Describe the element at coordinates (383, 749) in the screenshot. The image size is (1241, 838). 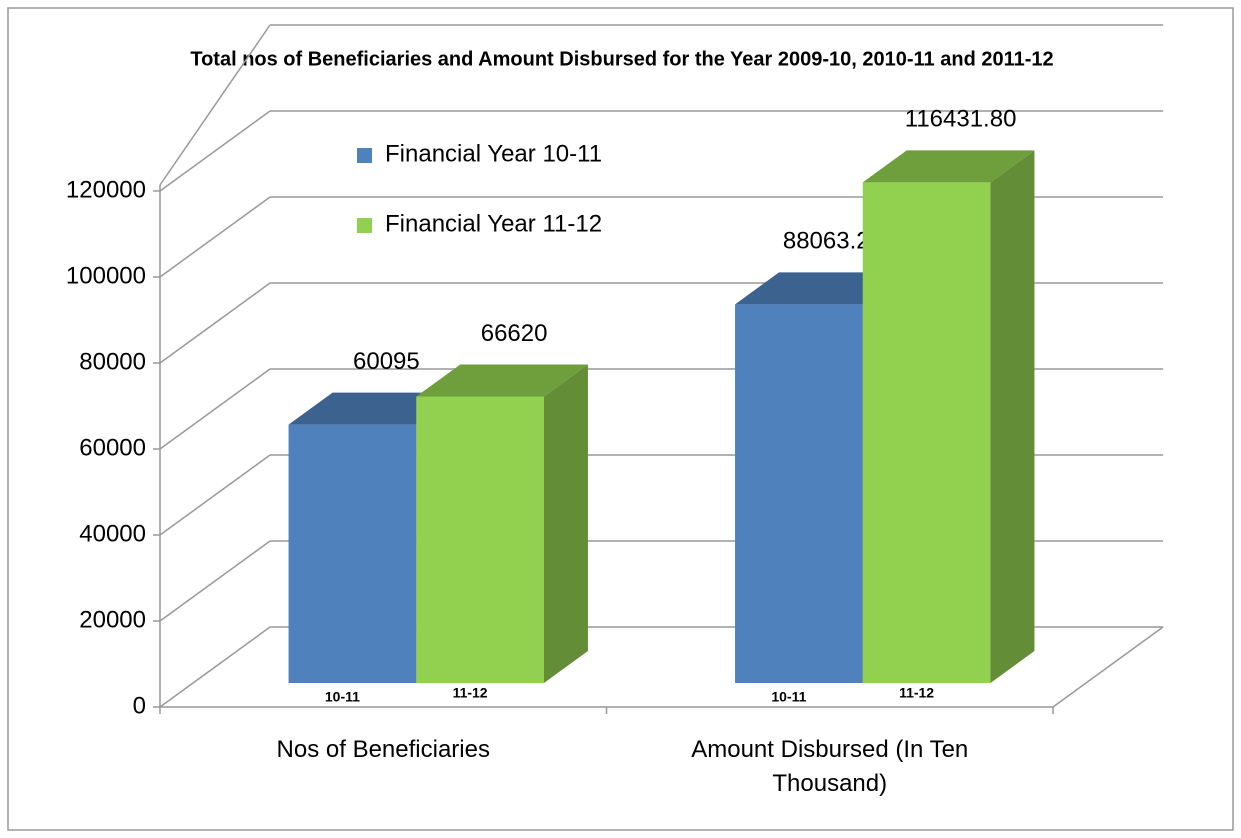
I see `x-tick-label: Nos of Beneficiaries` at that location.